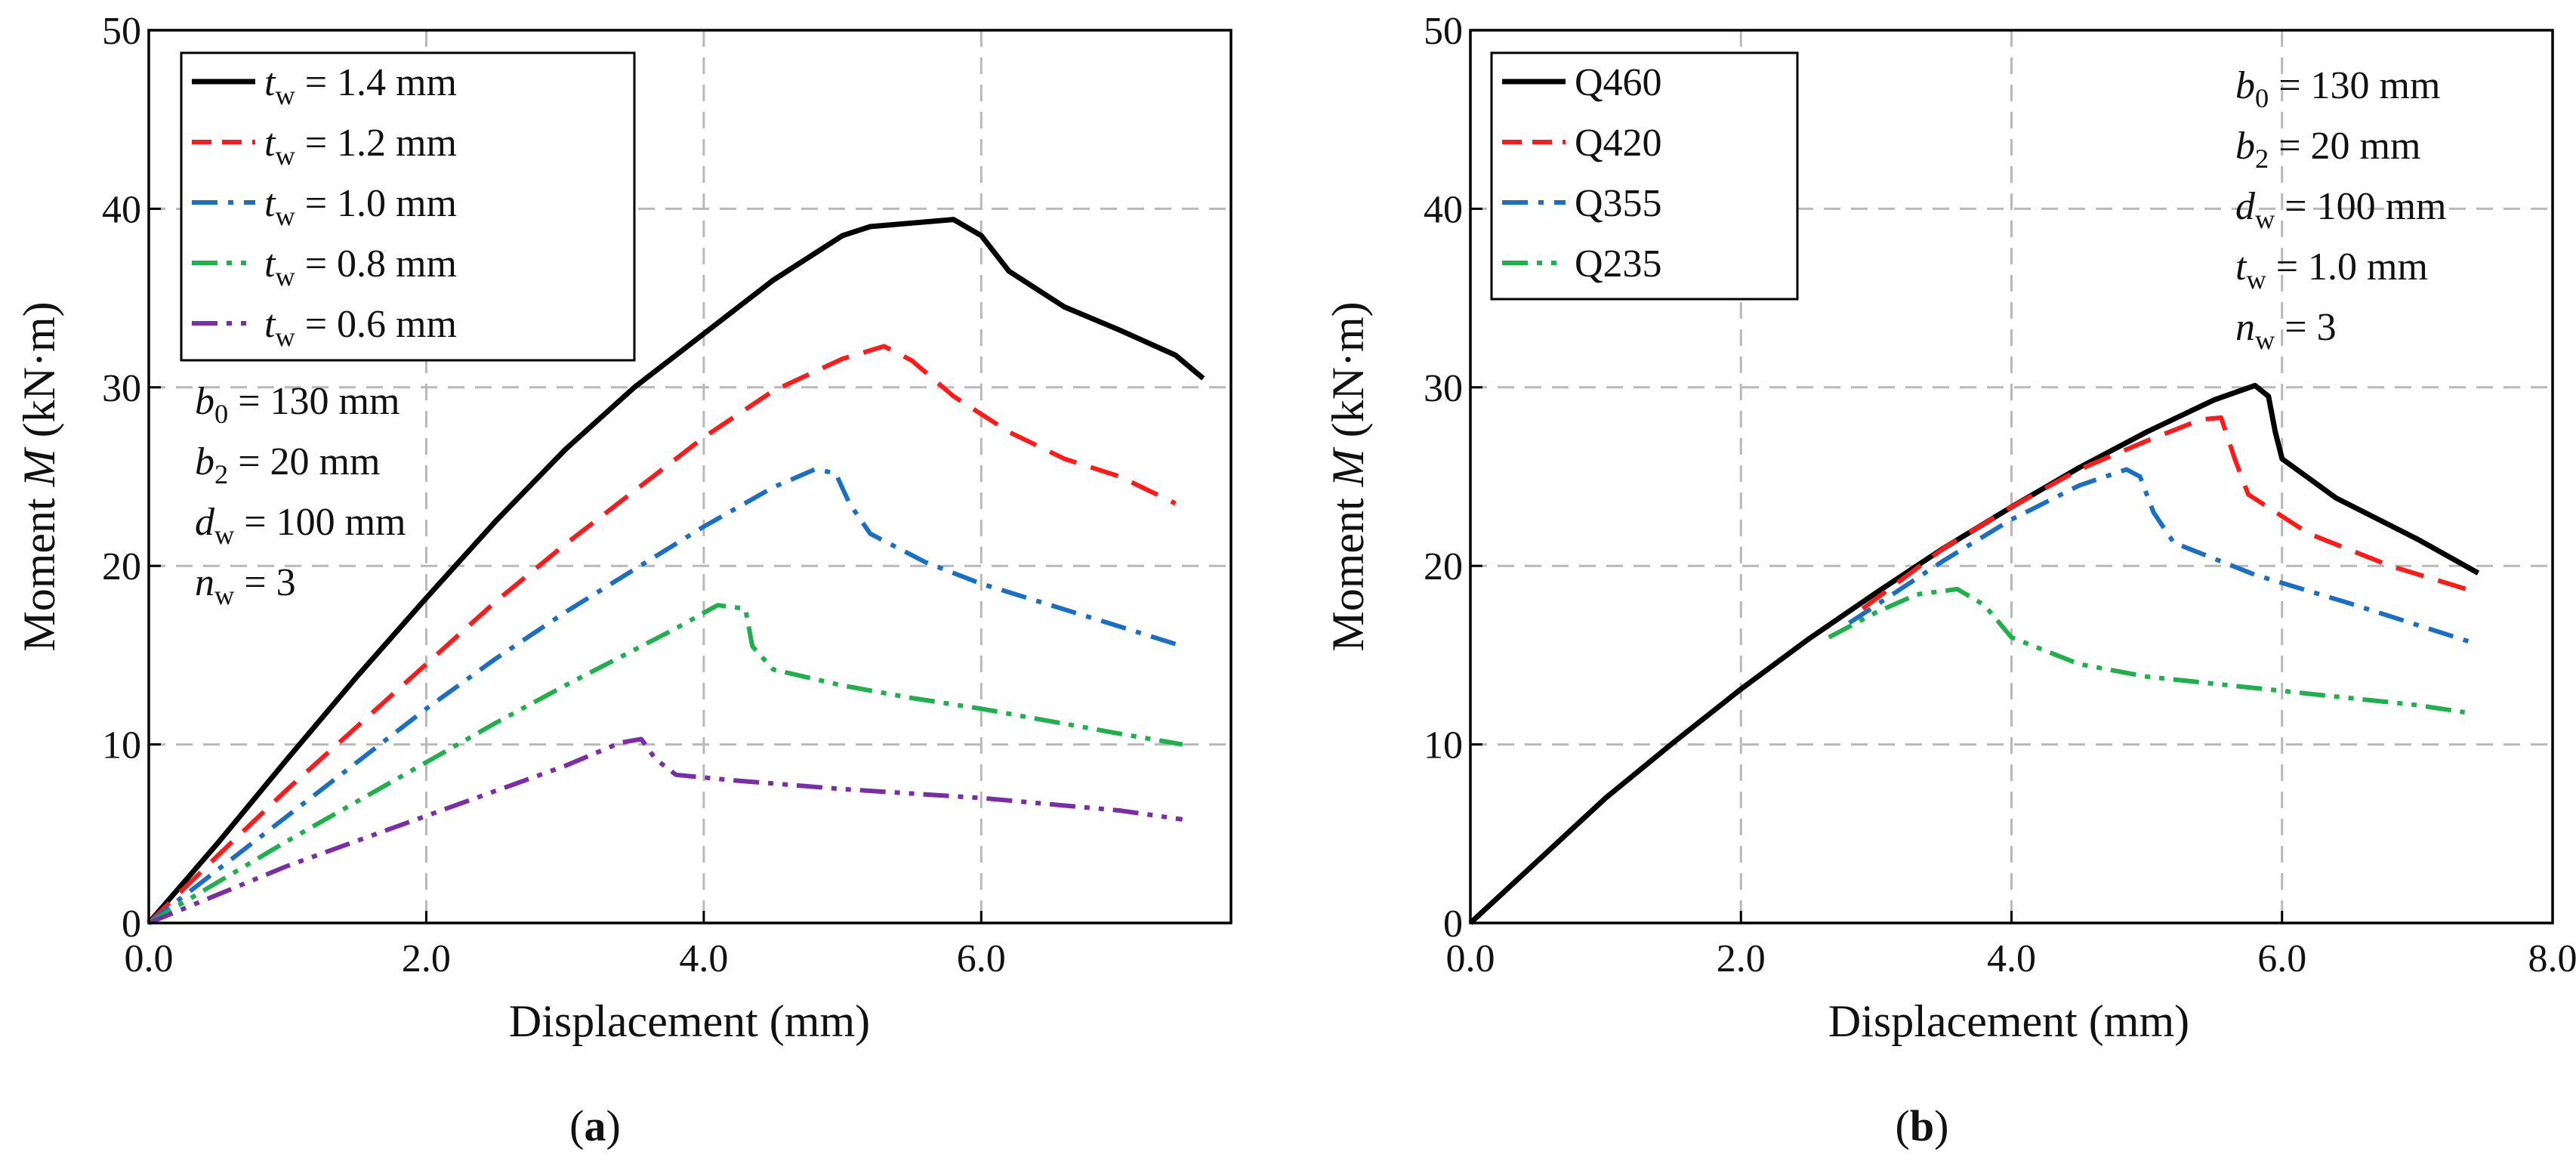 This screenshot has width=2576, height=1173. Describe the element at coordinates (360, 85) in the screenshot. I see `legend-item-label: tw = 1.4 mm` at that location.